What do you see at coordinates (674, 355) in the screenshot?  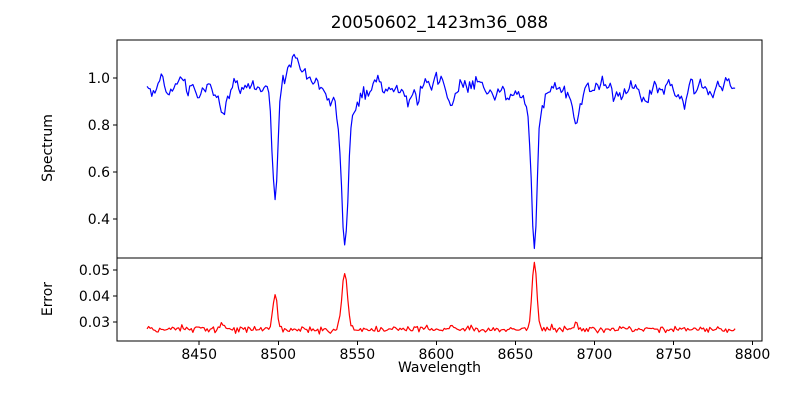 I see `x-tick-label: 8750` at bounding box center [674, 355].